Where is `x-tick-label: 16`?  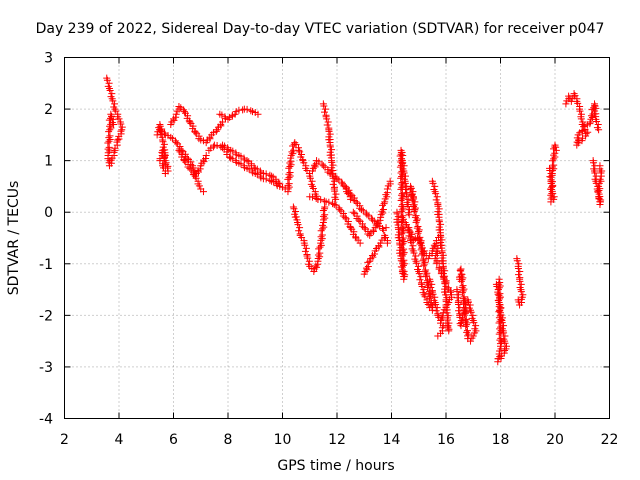 x-tick-label: 16 is located at coordinates (446, 440).